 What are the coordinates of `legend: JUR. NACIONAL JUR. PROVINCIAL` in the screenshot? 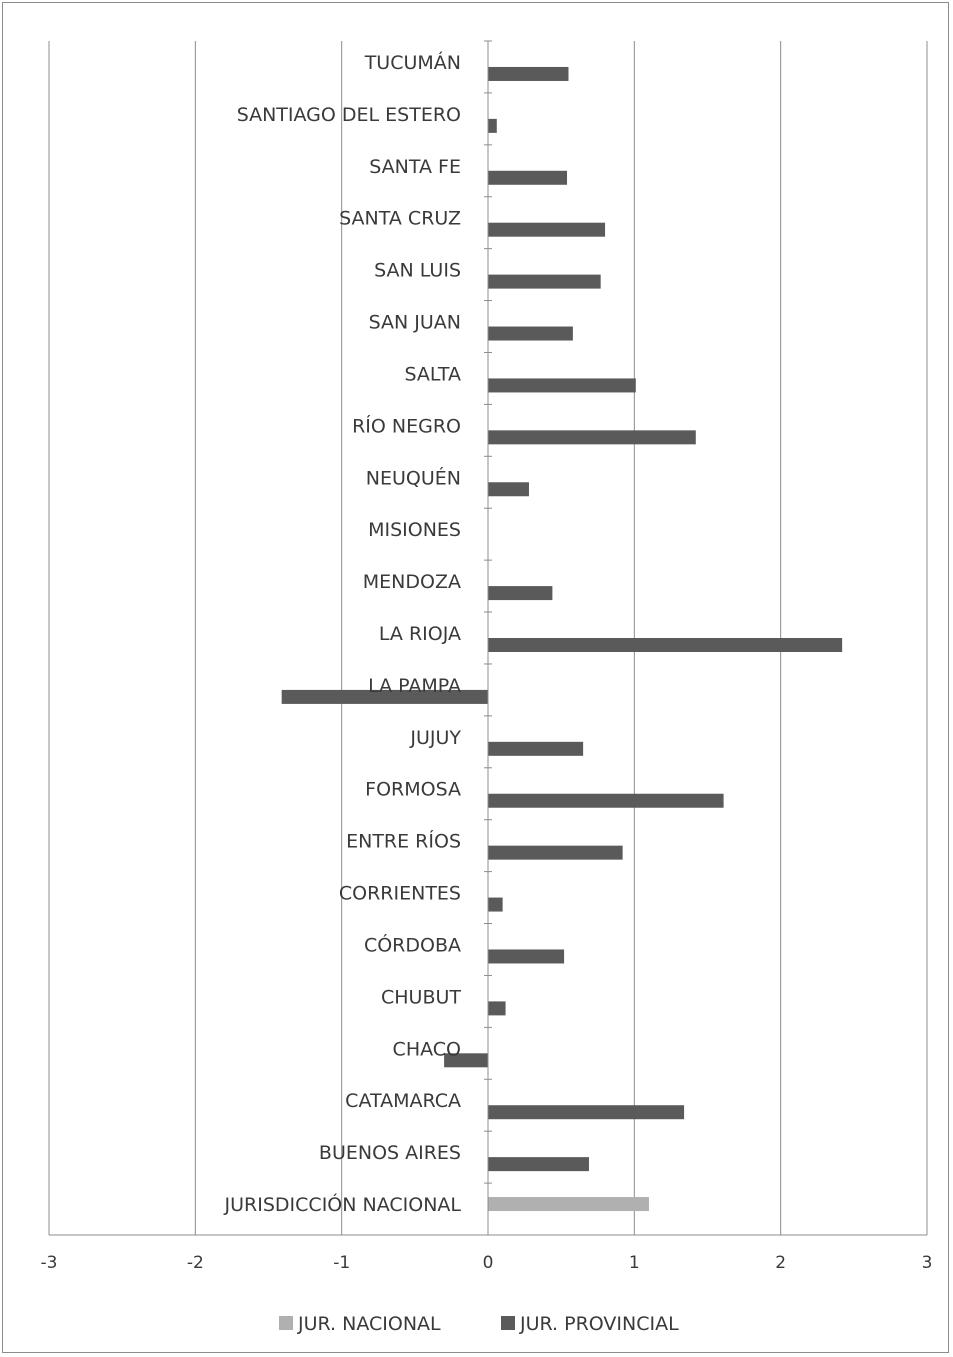 It's located at (479, 1324).